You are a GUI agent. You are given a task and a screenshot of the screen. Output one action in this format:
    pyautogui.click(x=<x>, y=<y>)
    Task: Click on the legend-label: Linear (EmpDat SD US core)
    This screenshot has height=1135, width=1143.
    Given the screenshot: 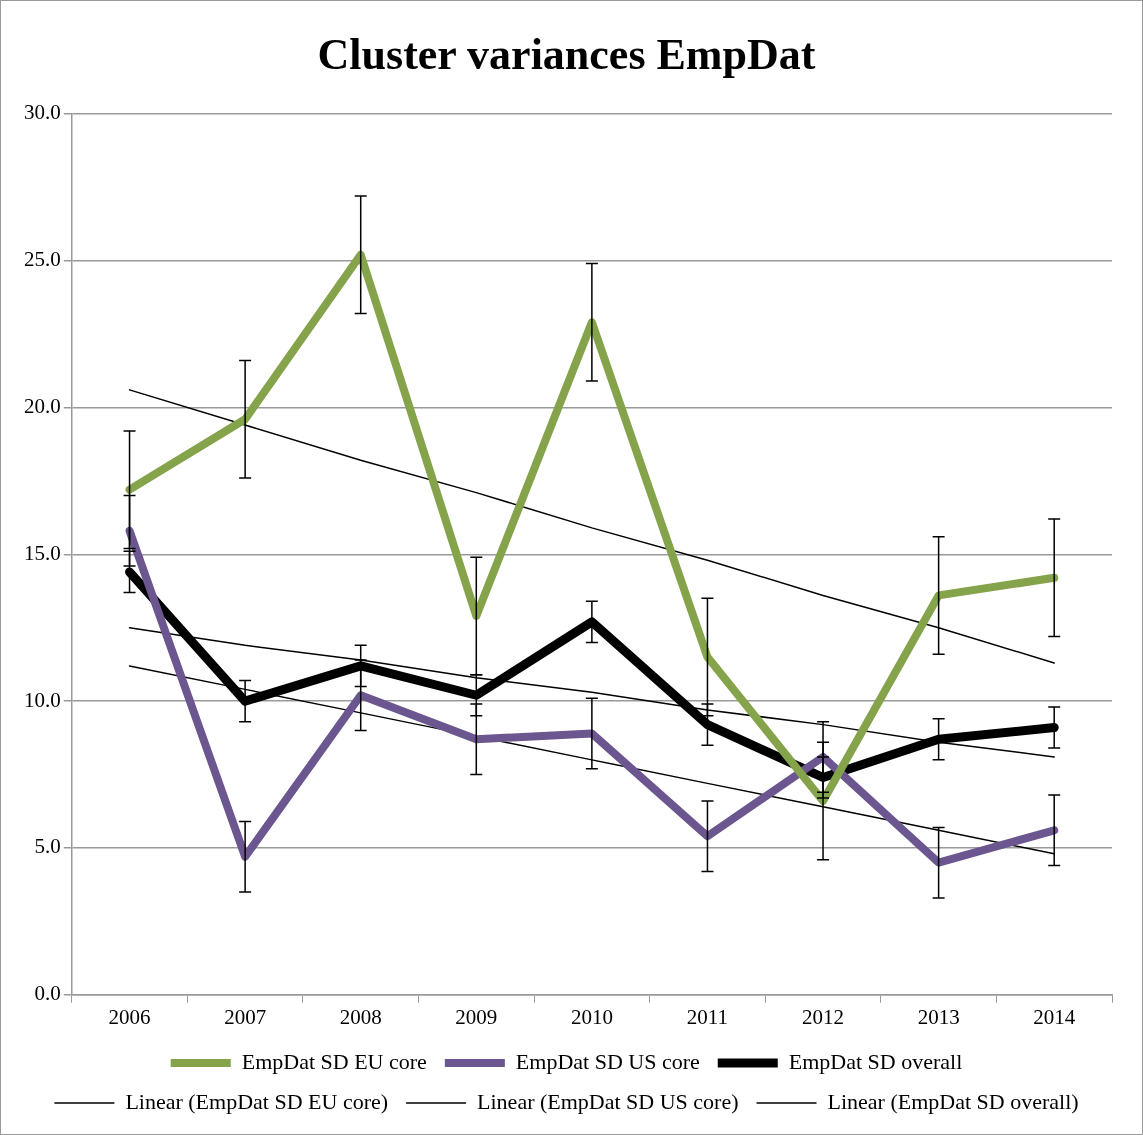 What is the action you would take?
    pyautogui.click(x=608, y=1101)
    